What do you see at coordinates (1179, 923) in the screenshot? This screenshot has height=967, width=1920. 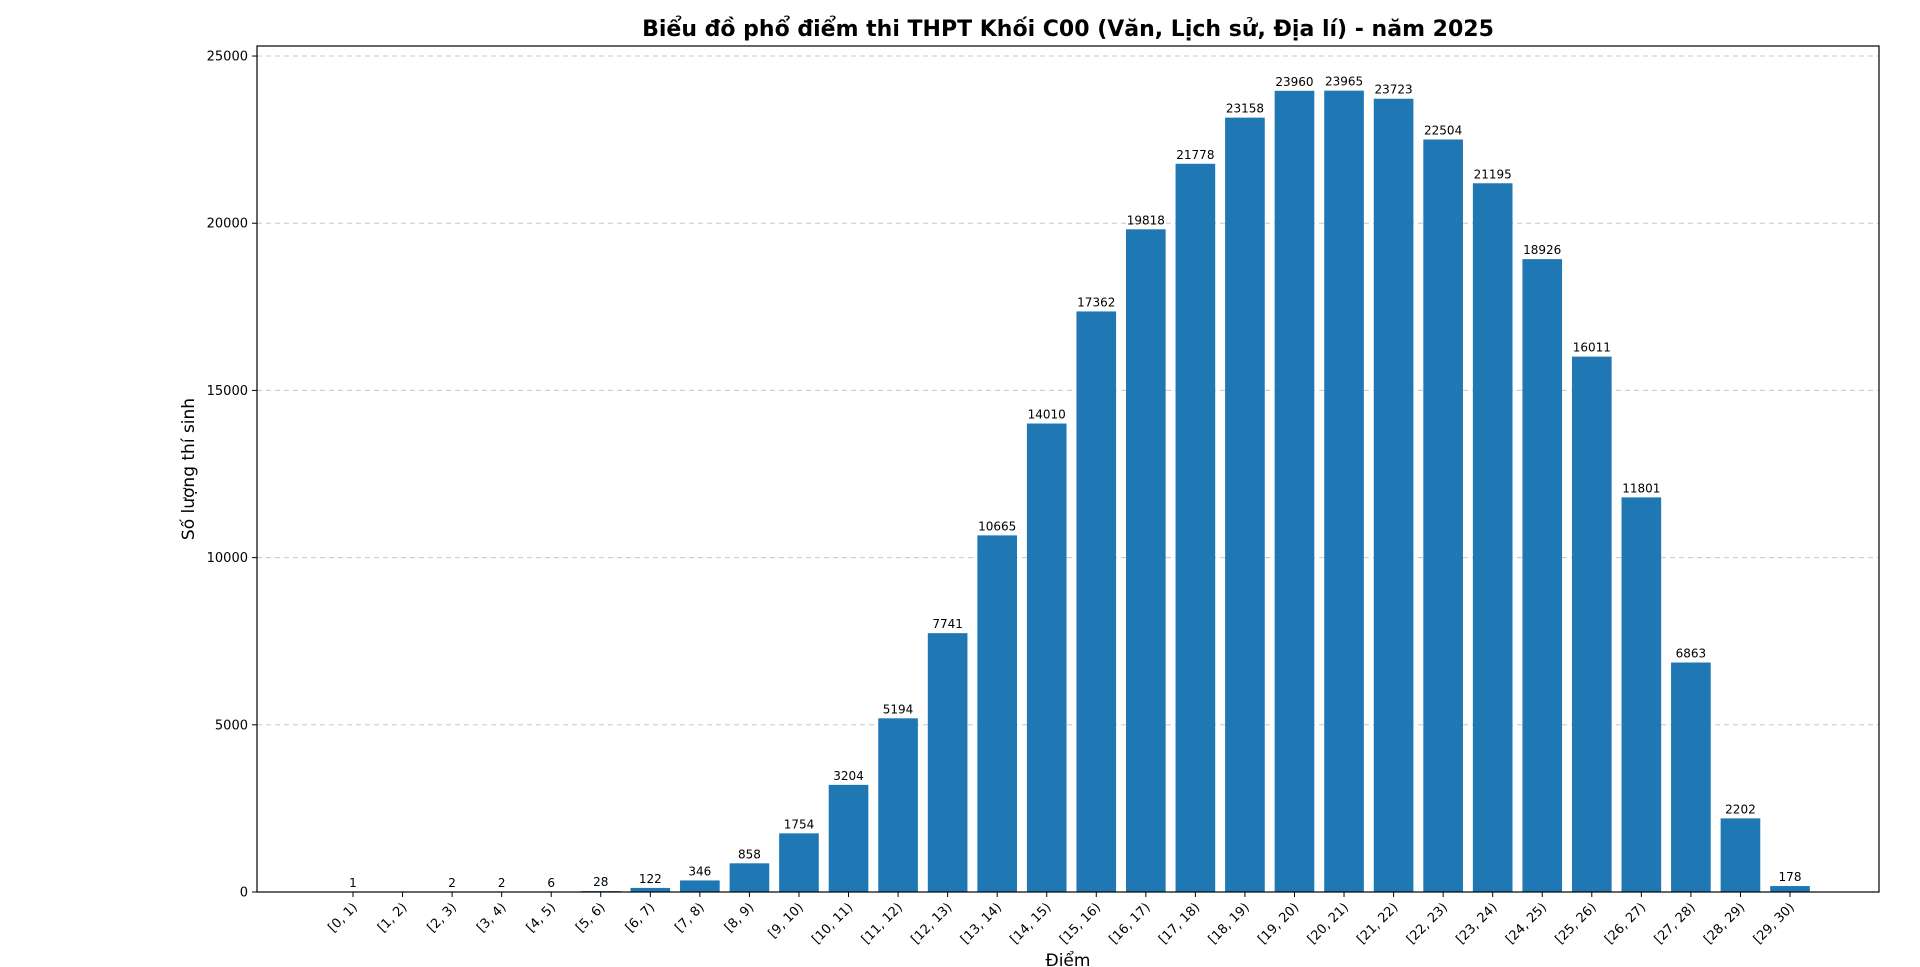 I see `x-tick-label: [17, 18)` at bounding box center [1179, 923].